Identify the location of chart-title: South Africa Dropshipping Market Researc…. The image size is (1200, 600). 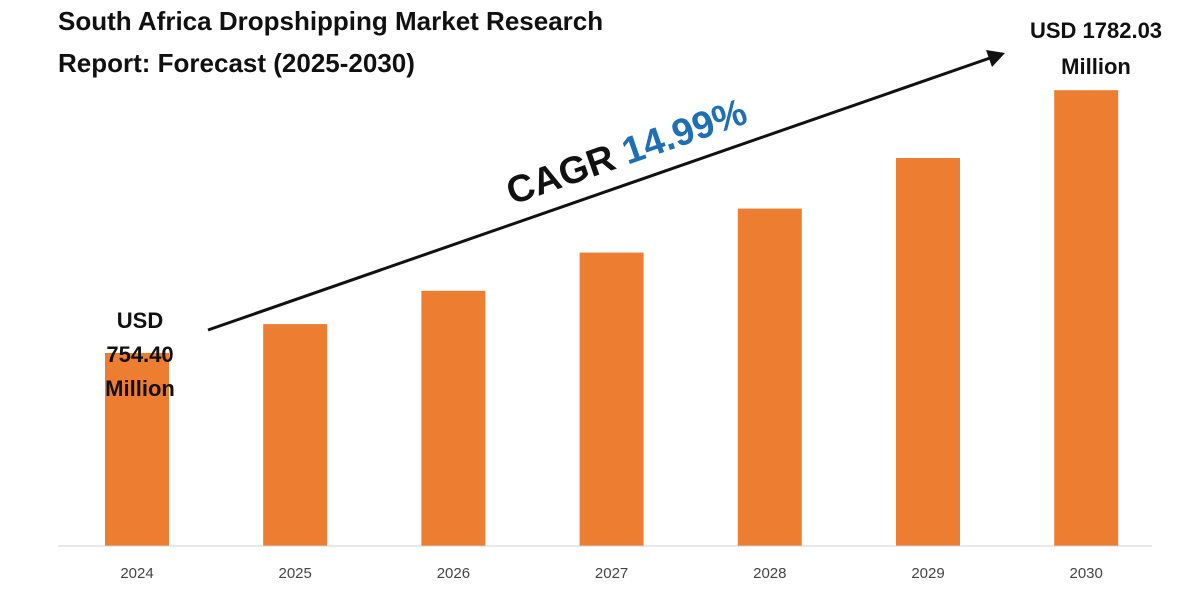
(330, 42).